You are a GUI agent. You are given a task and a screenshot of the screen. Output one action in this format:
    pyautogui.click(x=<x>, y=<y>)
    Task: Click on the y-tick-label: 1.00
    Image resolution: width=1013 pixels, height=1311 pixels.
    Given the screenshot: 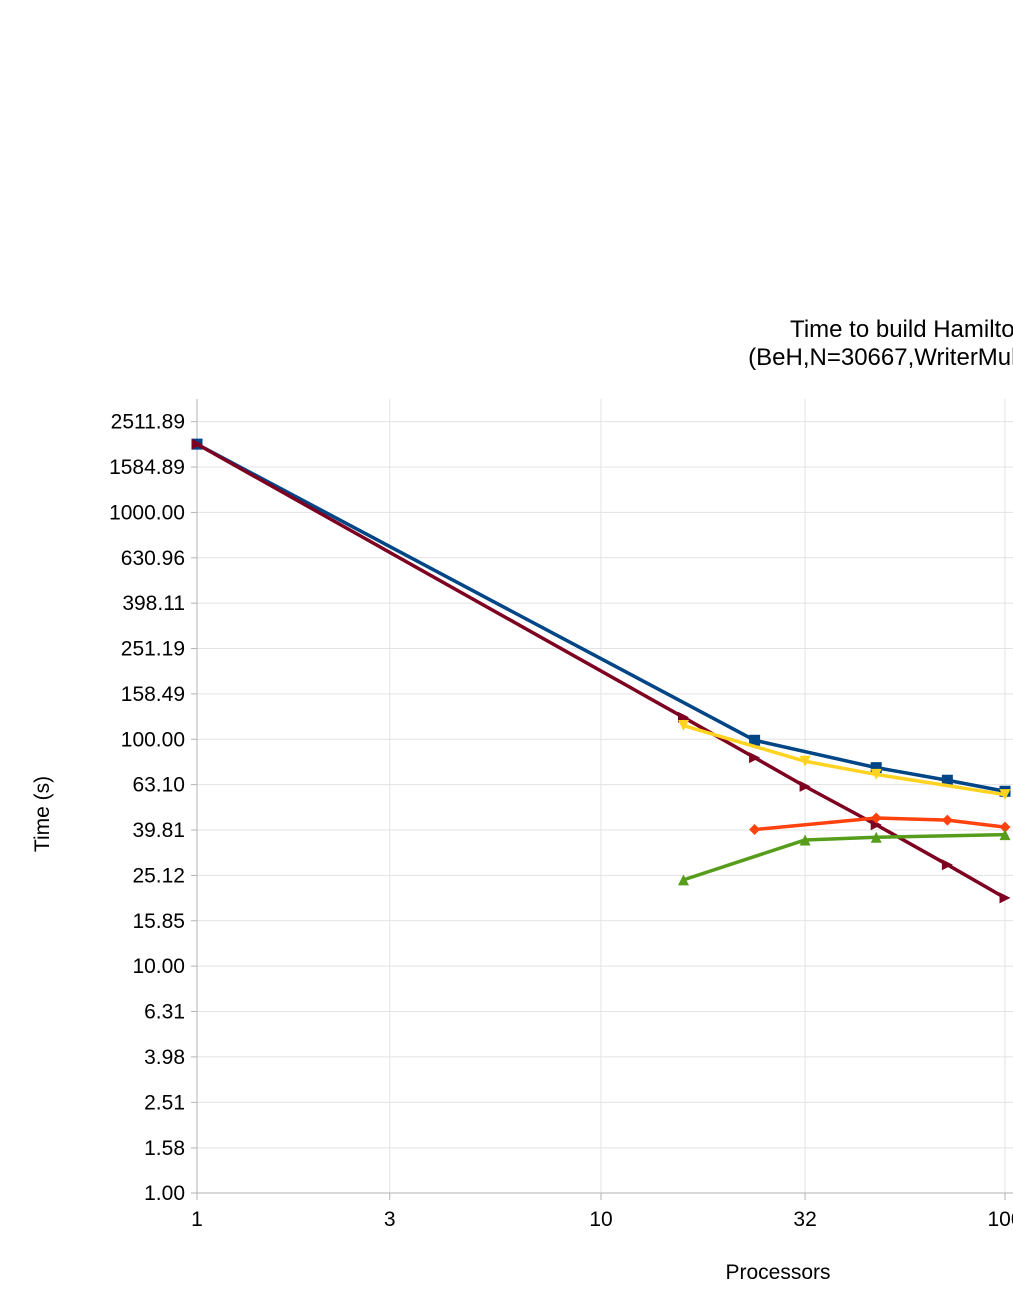 What is the action you would take?
    pyautogui.click(x=164, y=1193)
    